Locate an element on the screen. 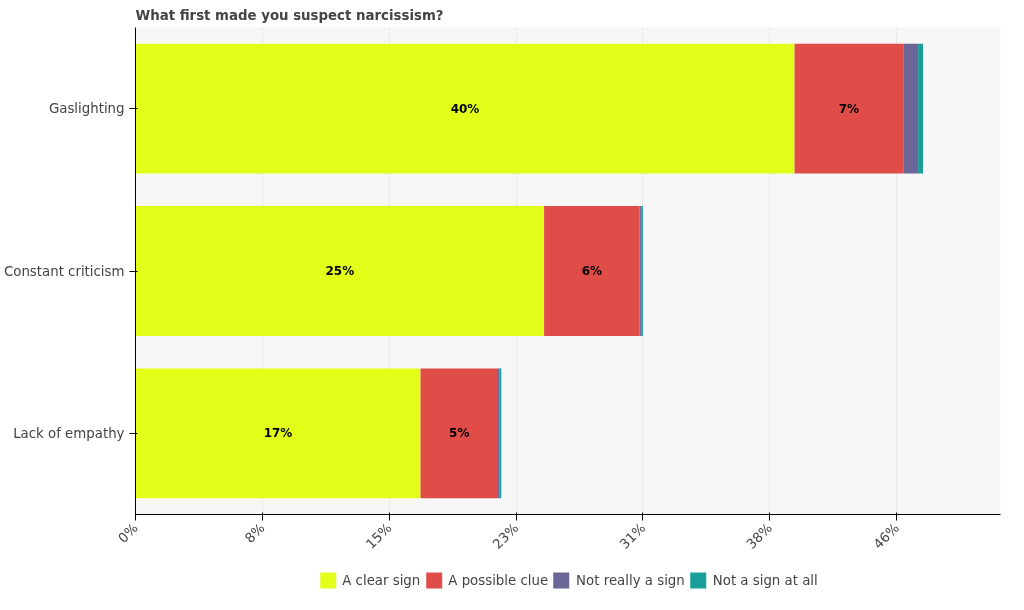 The height and width of the screenshot is (610, 1024). y-tick-label: Constant criticism is located at coordinates (64, 271).